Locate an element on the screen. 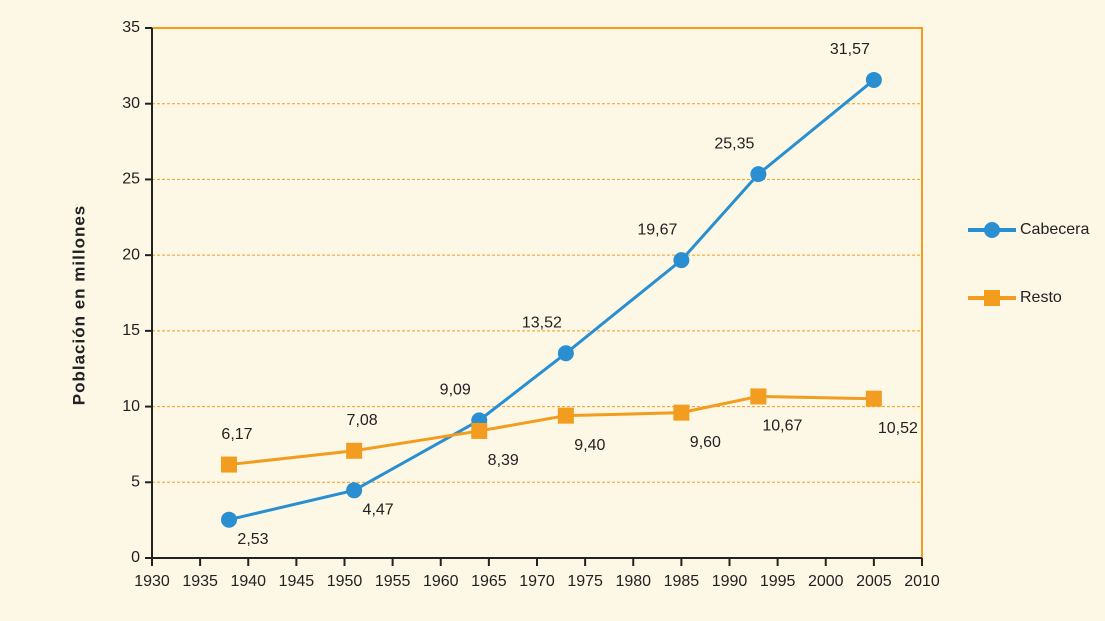 Image resolution: width=1105 pixels, height=621 pixels. x-tick-label: 1935 is located at coordinates (200, 581).